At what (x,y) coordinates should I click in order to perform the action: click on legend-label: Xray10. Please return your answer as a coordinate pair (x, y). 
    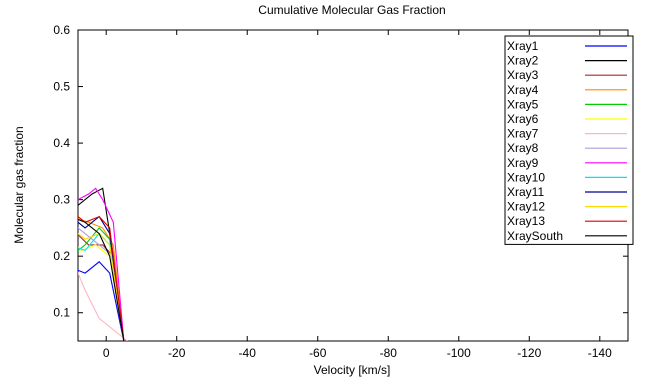
    Looking at the image, I should click on (526, 177).